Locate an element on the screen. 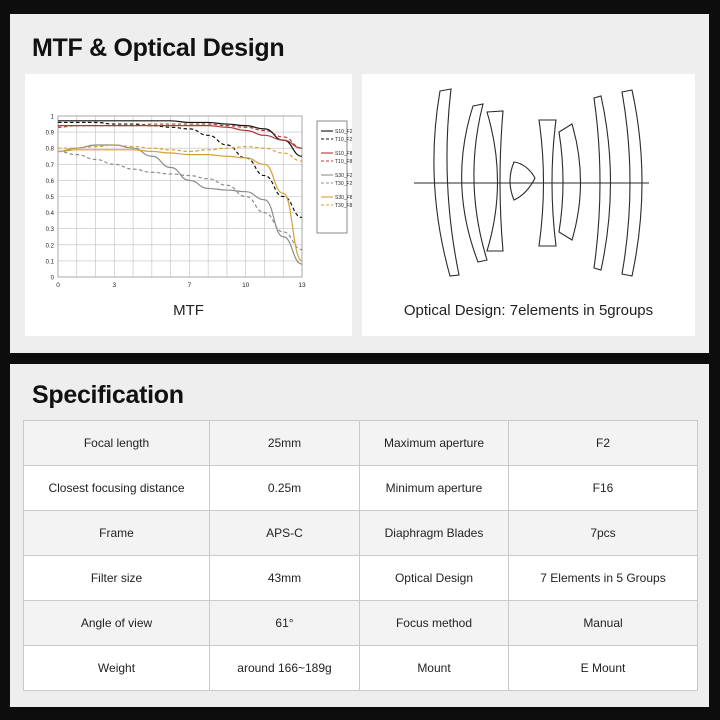  spec-value: 61° is located at coordinates (284, 623).